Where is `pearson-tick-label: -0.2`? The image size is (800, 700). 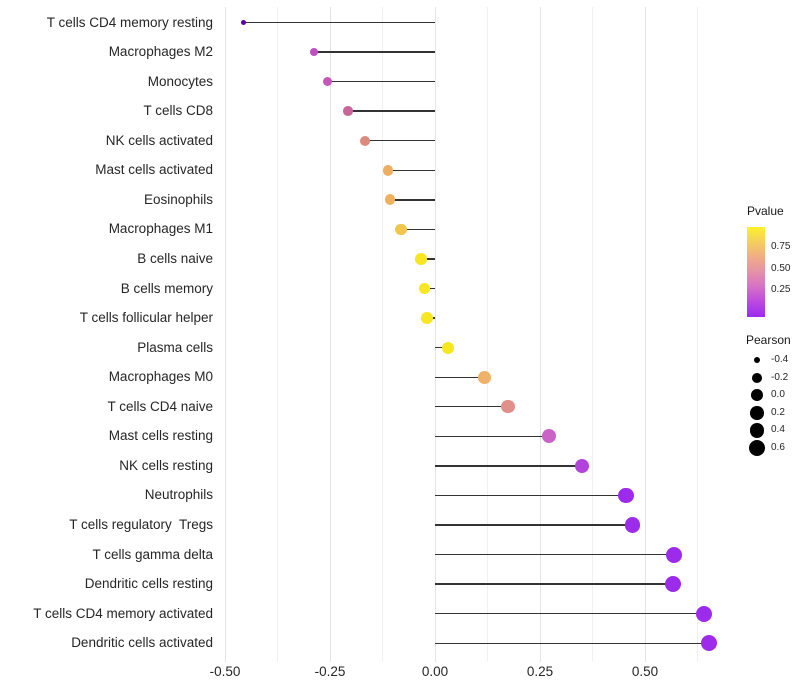 pearson-tick-label: -0.2 is located at coordinates (780, 377).